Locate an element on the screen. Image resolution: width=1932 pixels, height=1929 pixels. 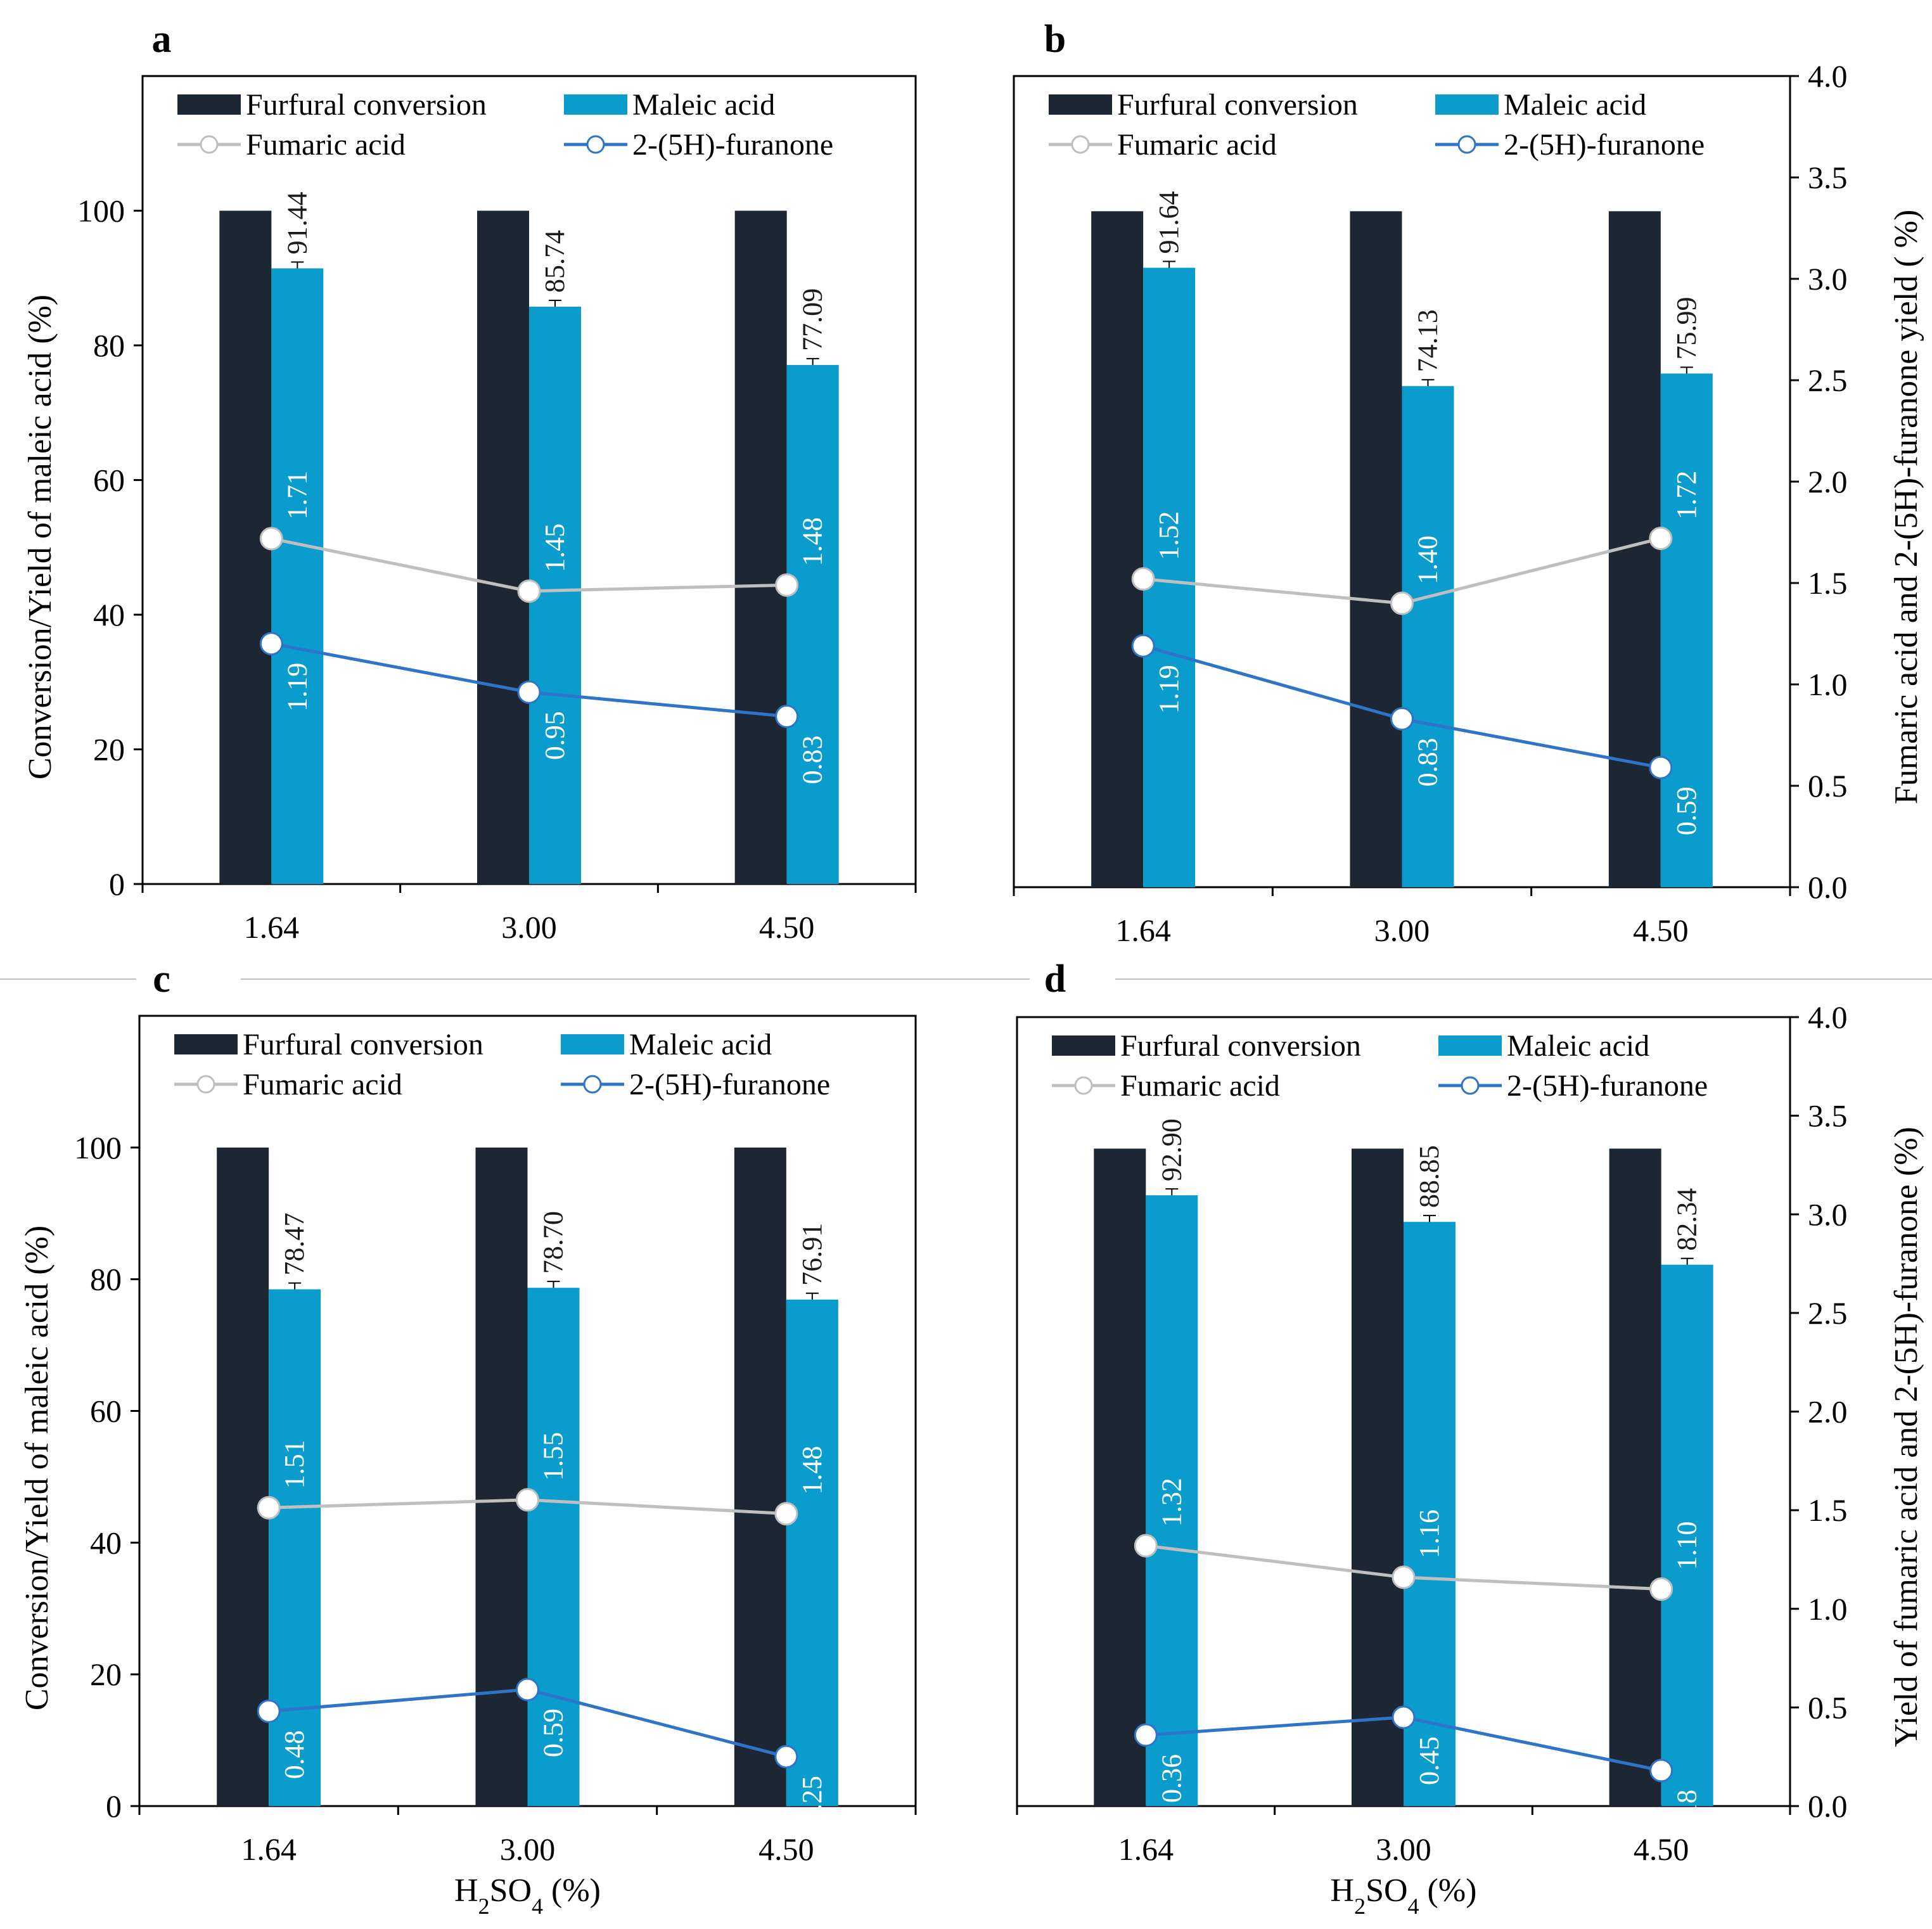
data-label-furanone: 0.95 is located at coordinates (554, 735).